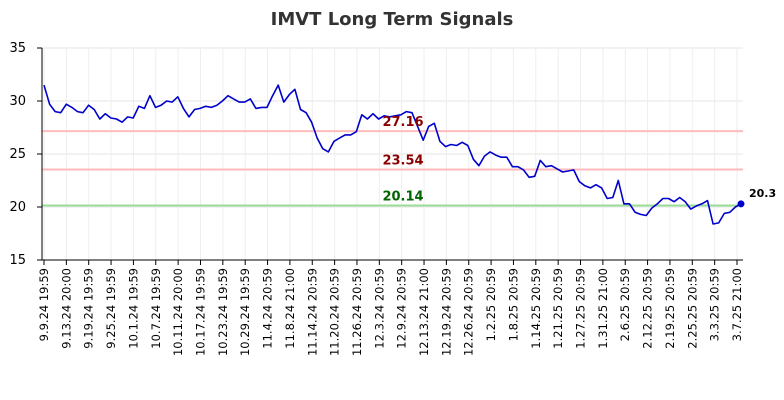  Describe the element at coordinates (513, 304) in the screenshot. I see `x-tick-label: 1.8.25 20:59` at that location.